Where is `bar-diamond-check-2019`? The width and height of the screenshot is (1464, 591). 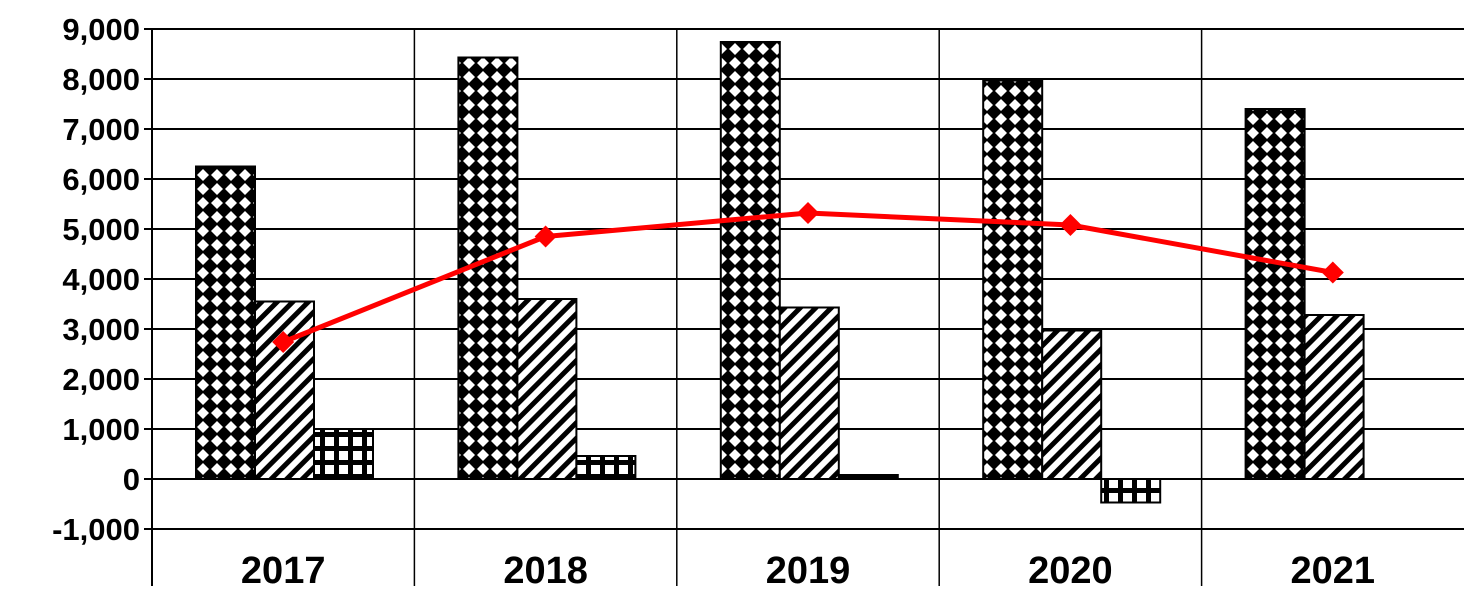
bar-diamond-check-2019 is located at coordinates (750, 260).